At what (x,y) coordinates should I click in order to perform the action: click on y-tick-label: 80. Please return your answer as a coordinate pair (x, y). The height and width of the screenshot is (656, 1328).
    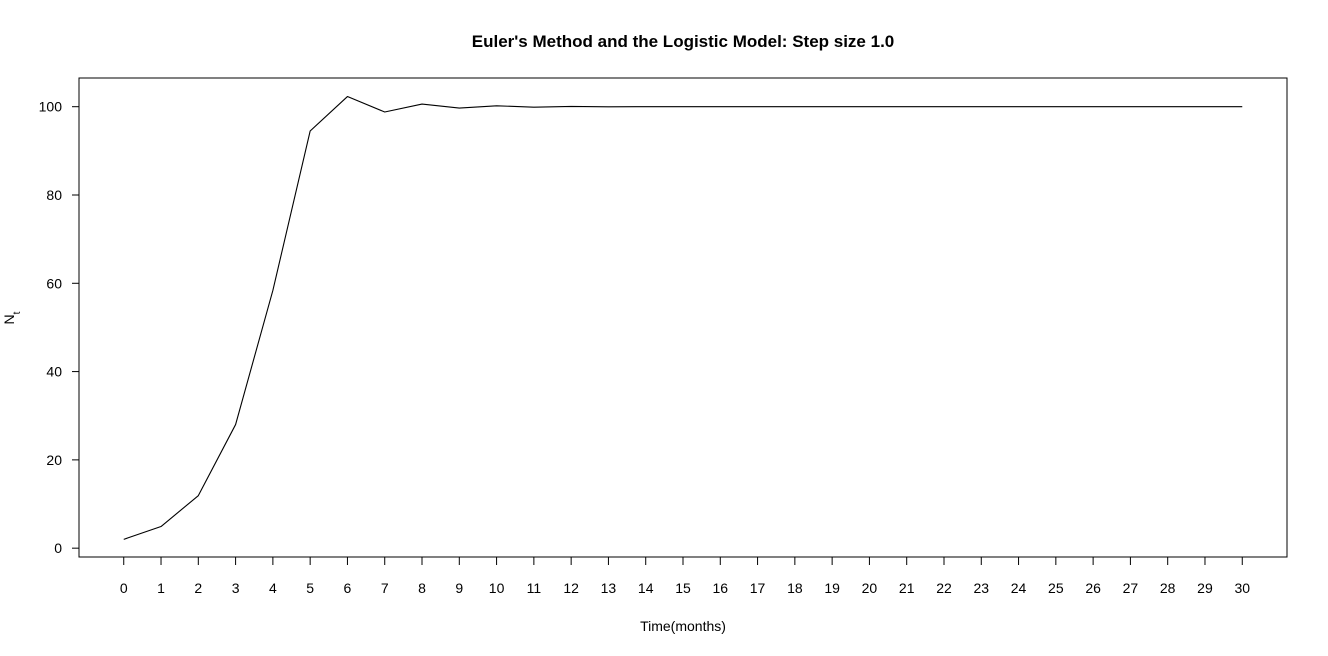
    Looking at the image, I should click on (54, 195).